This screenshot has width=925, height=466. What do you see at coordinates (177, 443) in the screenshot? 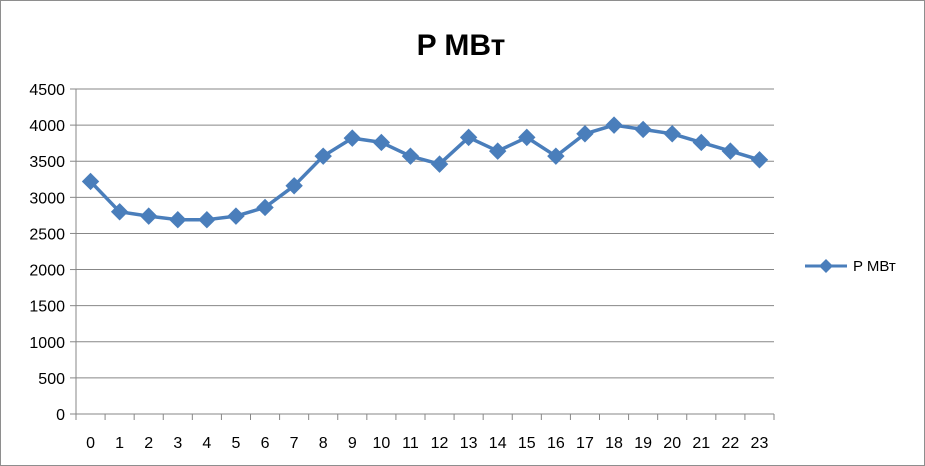
I see `x-tick-label: 3` at bounding box center [177, 443].